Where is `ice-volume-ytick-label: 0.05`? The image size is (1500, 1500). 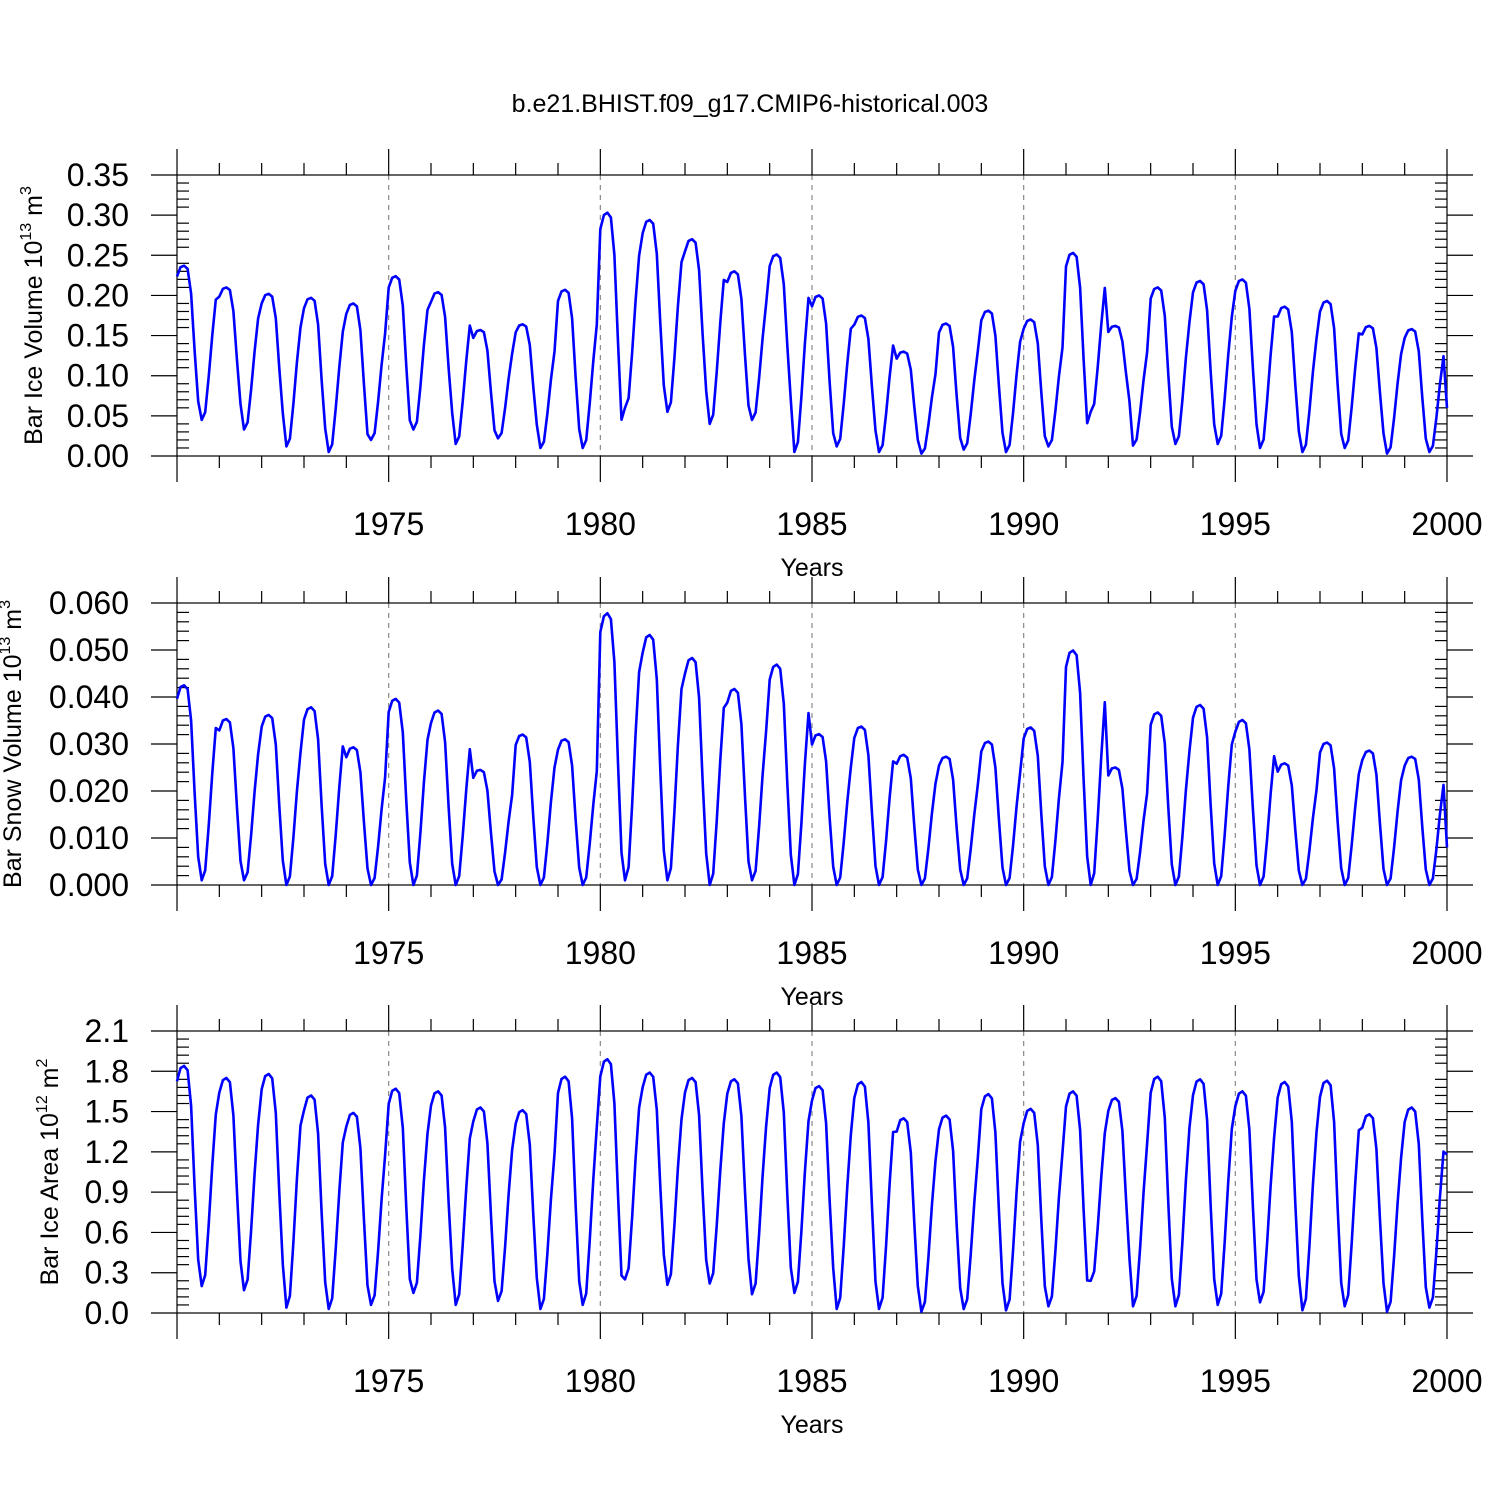
ice-volume-ytick-label: 0.05 is located at coordinates (98, 416).